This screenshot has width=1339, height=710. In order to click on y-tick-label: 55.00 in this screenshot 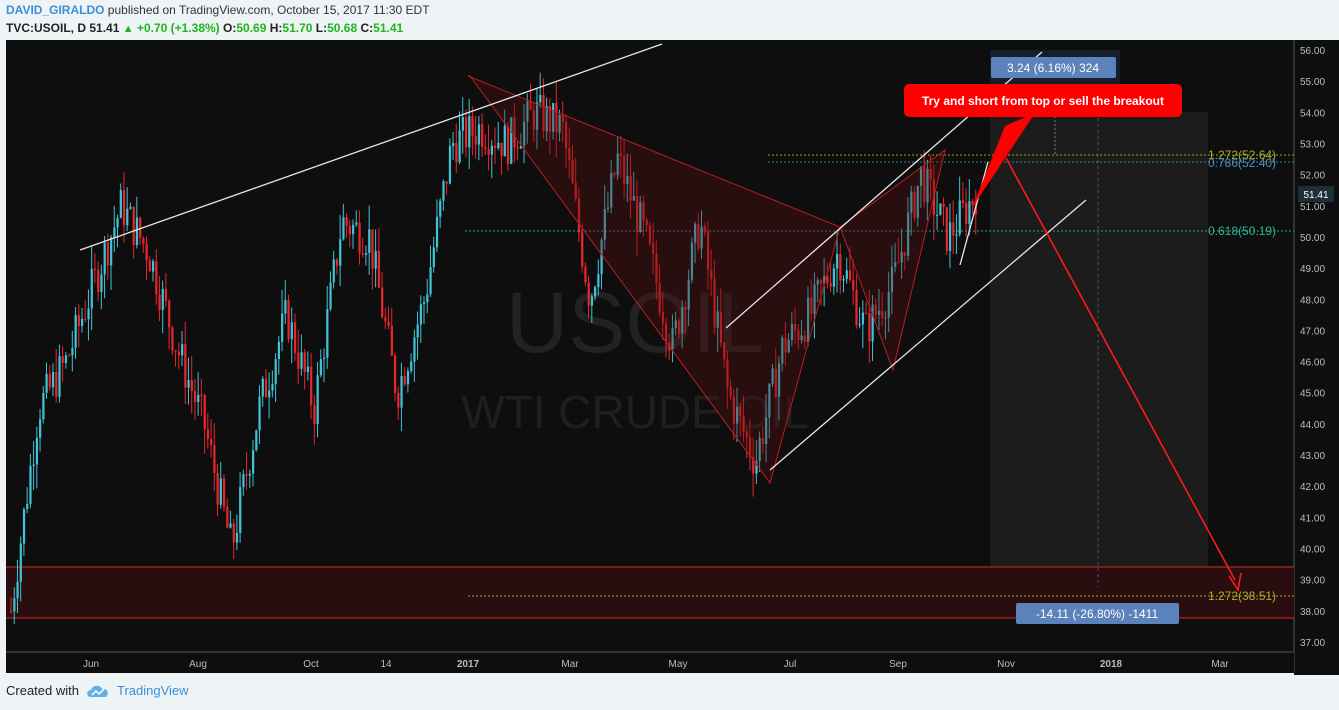, I will do `click(1312, 82)`.